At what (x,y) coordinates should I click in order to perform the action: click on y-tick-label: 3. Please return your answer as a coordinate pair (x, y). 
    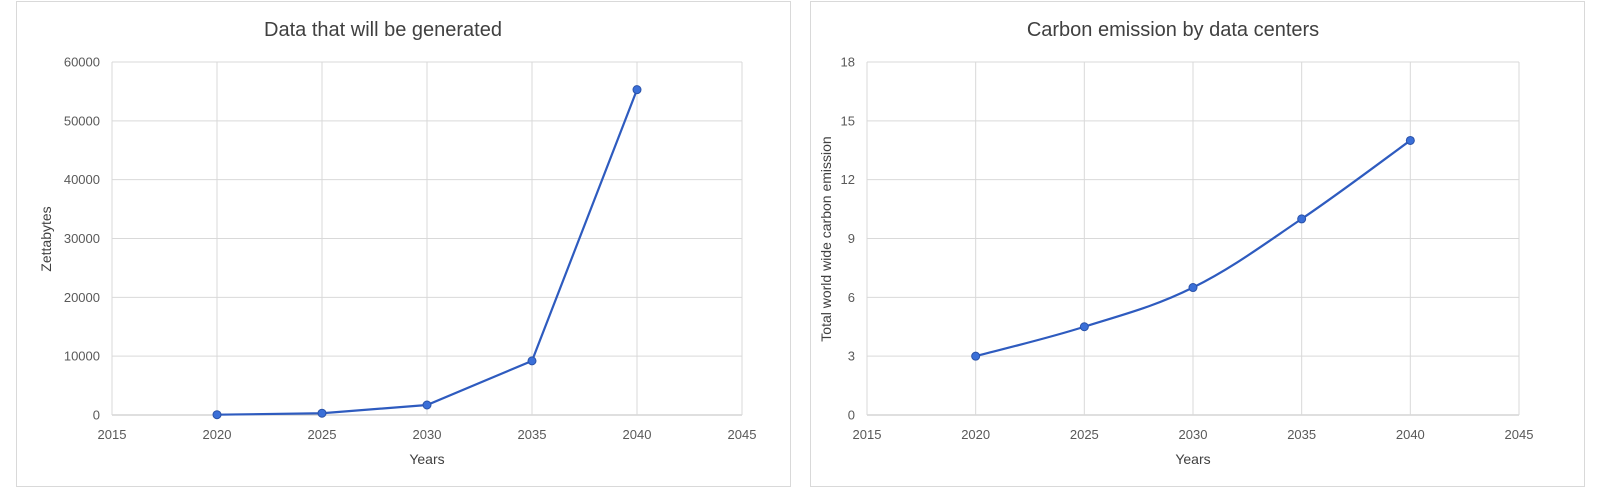
    Looking at the image, I should click on (851, 356).